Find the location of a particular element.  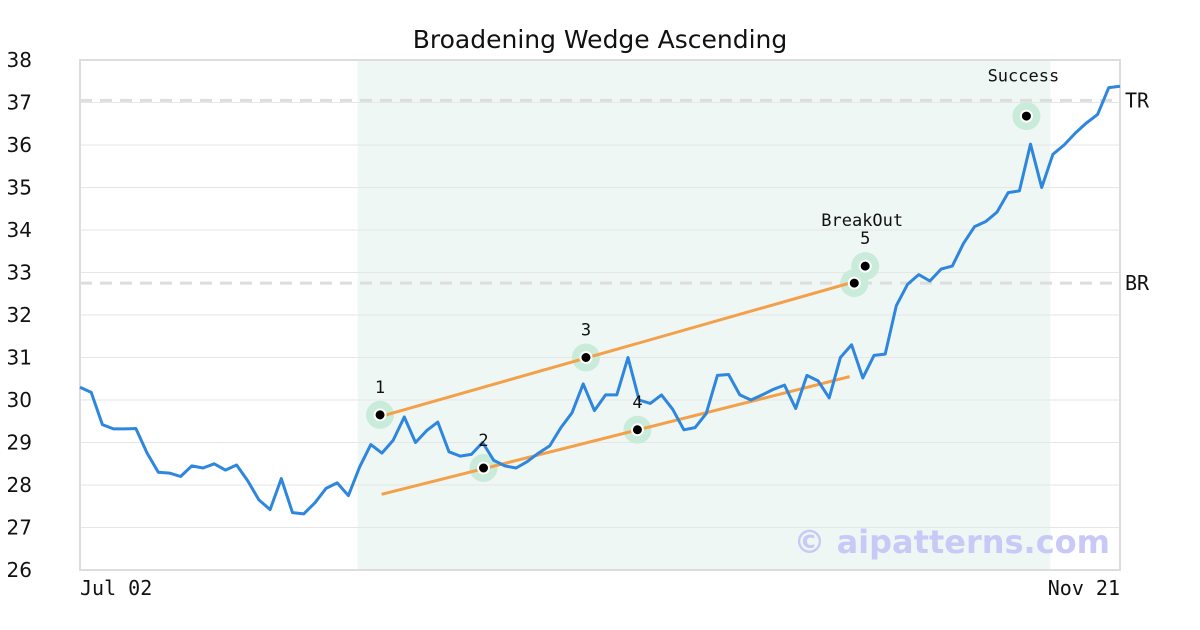

pivot-label: 1 is located at coordinates (380, 388).